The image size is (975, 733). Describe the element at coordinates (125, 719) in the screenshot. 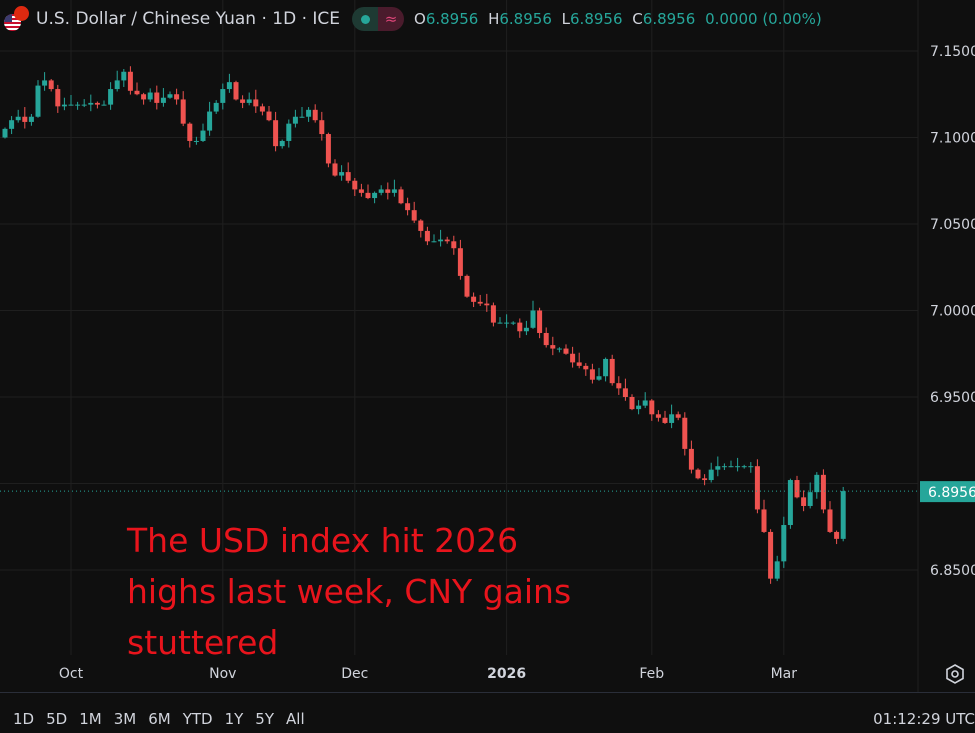

I see `range-3m: 3M` at that location.